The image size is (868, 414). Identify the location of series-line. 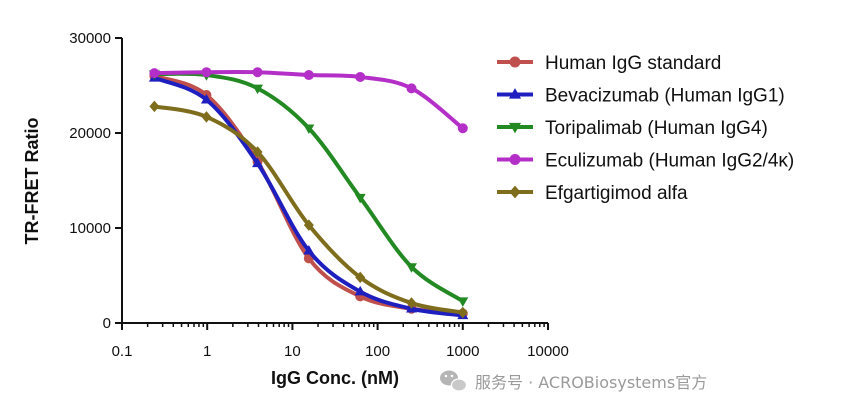
(308, 100).